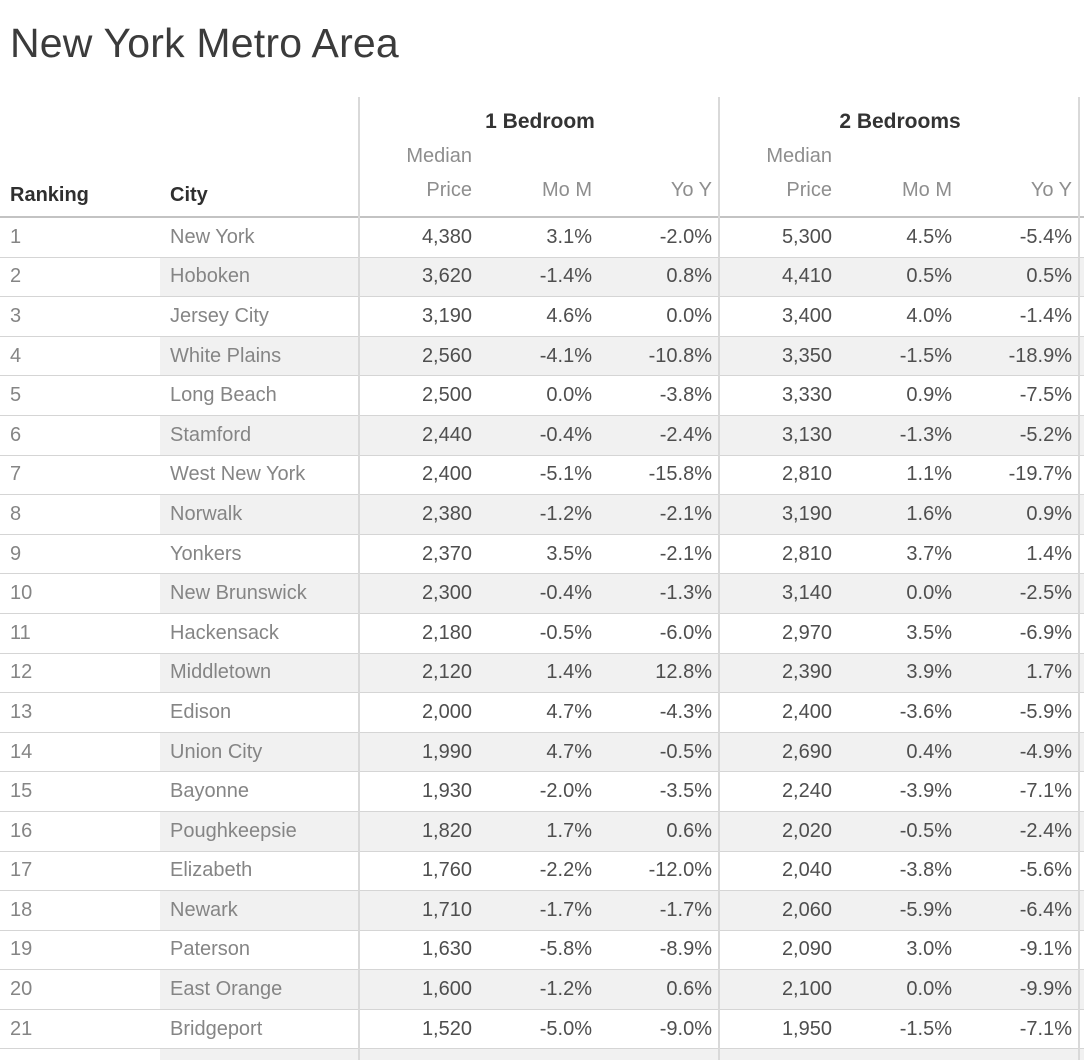  Describe the element at coordinates (446, 751) in the screenshot. I see `cell-1br-median-price: 1,990` at that location.